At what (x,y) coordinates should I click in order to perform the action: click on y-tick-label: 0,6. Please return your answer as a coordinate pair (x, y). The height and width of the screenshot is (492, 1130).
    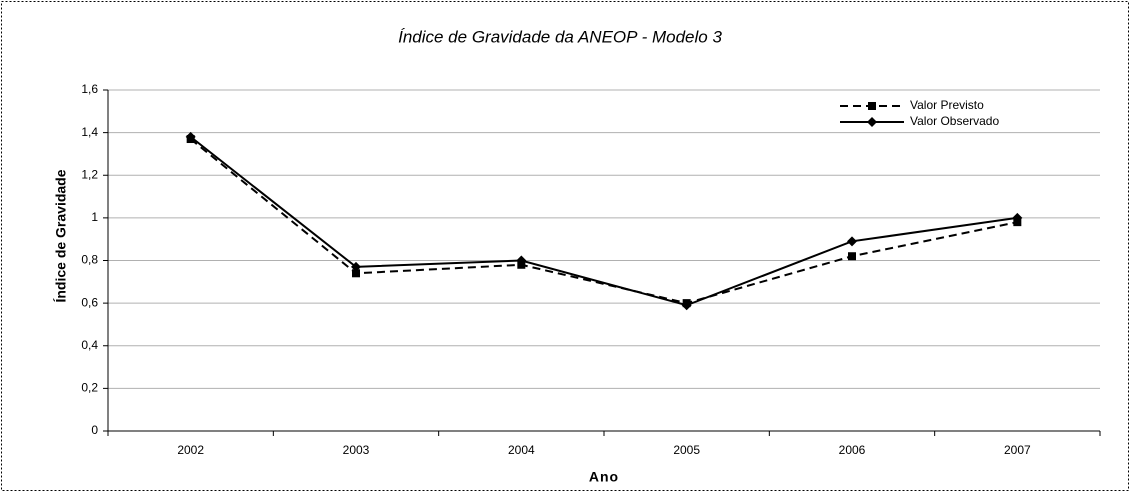
    Looking at the image, I should click on (89, 302).